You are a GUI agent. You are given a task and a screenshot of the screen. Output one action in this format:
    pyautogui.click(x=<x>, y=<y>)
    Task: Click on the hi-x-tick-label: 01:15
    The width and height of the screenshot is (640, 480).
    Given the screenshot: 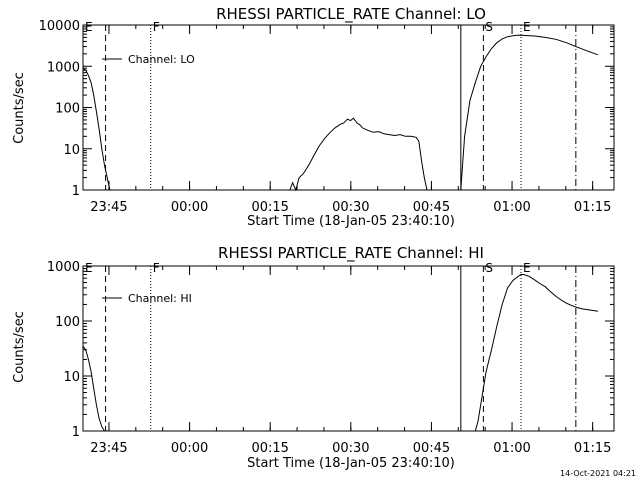 What is the action you would take?
    pyautogui.click(x=592, y=448)
    